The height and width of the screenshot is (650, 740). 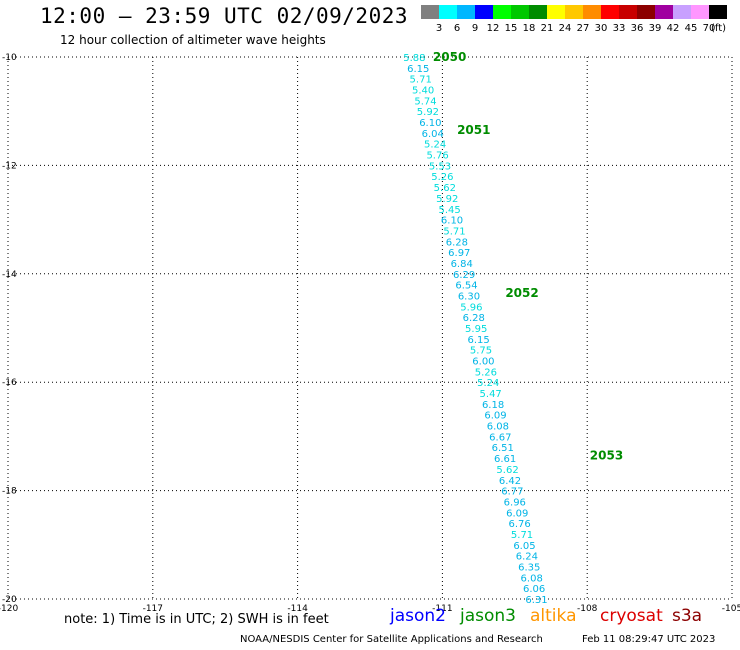 I want to click on swh-value: 6.06, so click(x=534, y=589).